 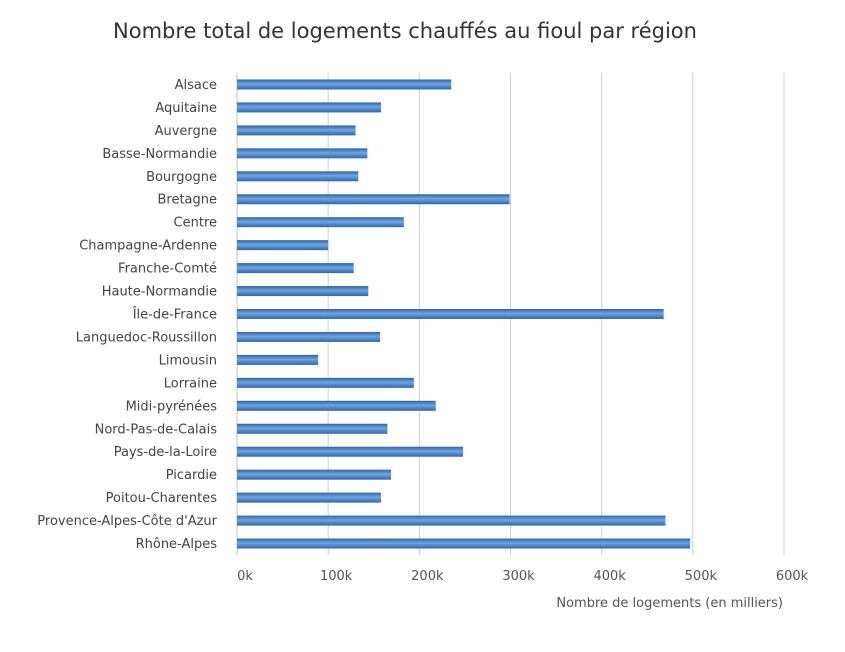 I want to click on category-label: Pays-de-la-Loire, so click(x=165, y=452).